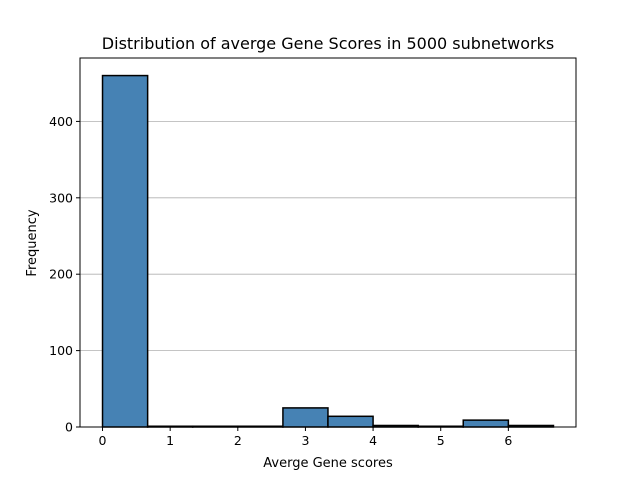  What do you see at coordinates (32, 242) in the screenshot?
I see `y-axis-label: Frequency` at bounding box center [32, 242].